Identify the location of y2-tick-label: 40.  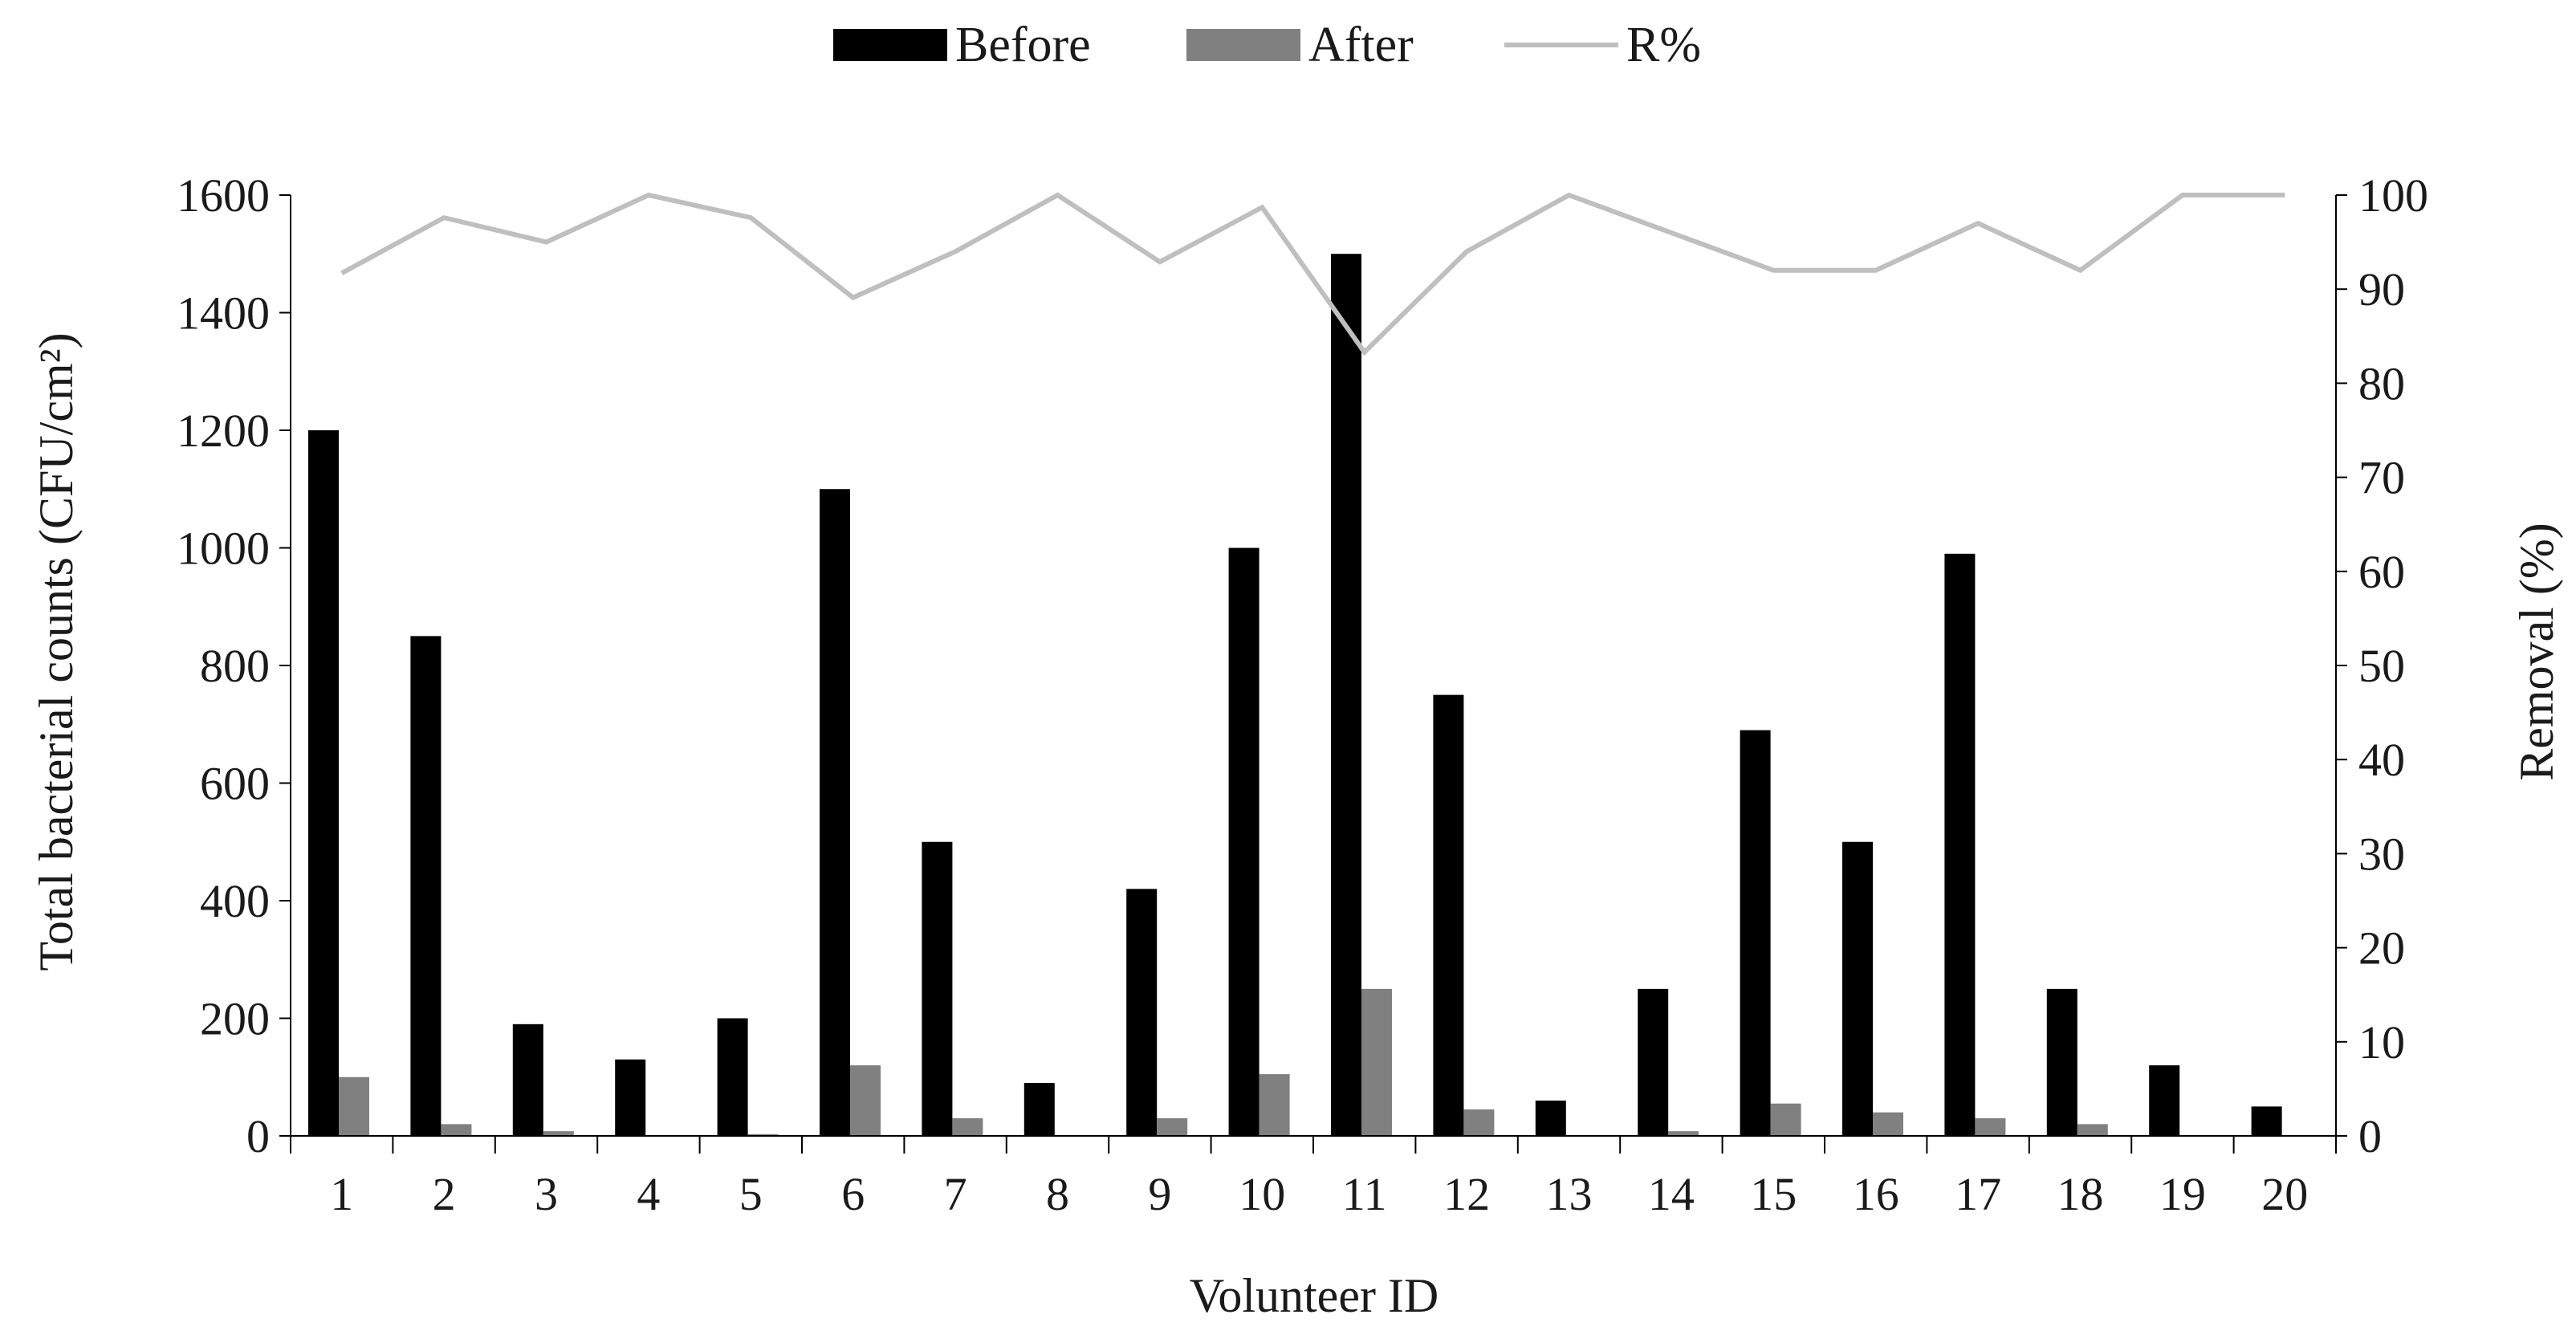
(2381, 760).